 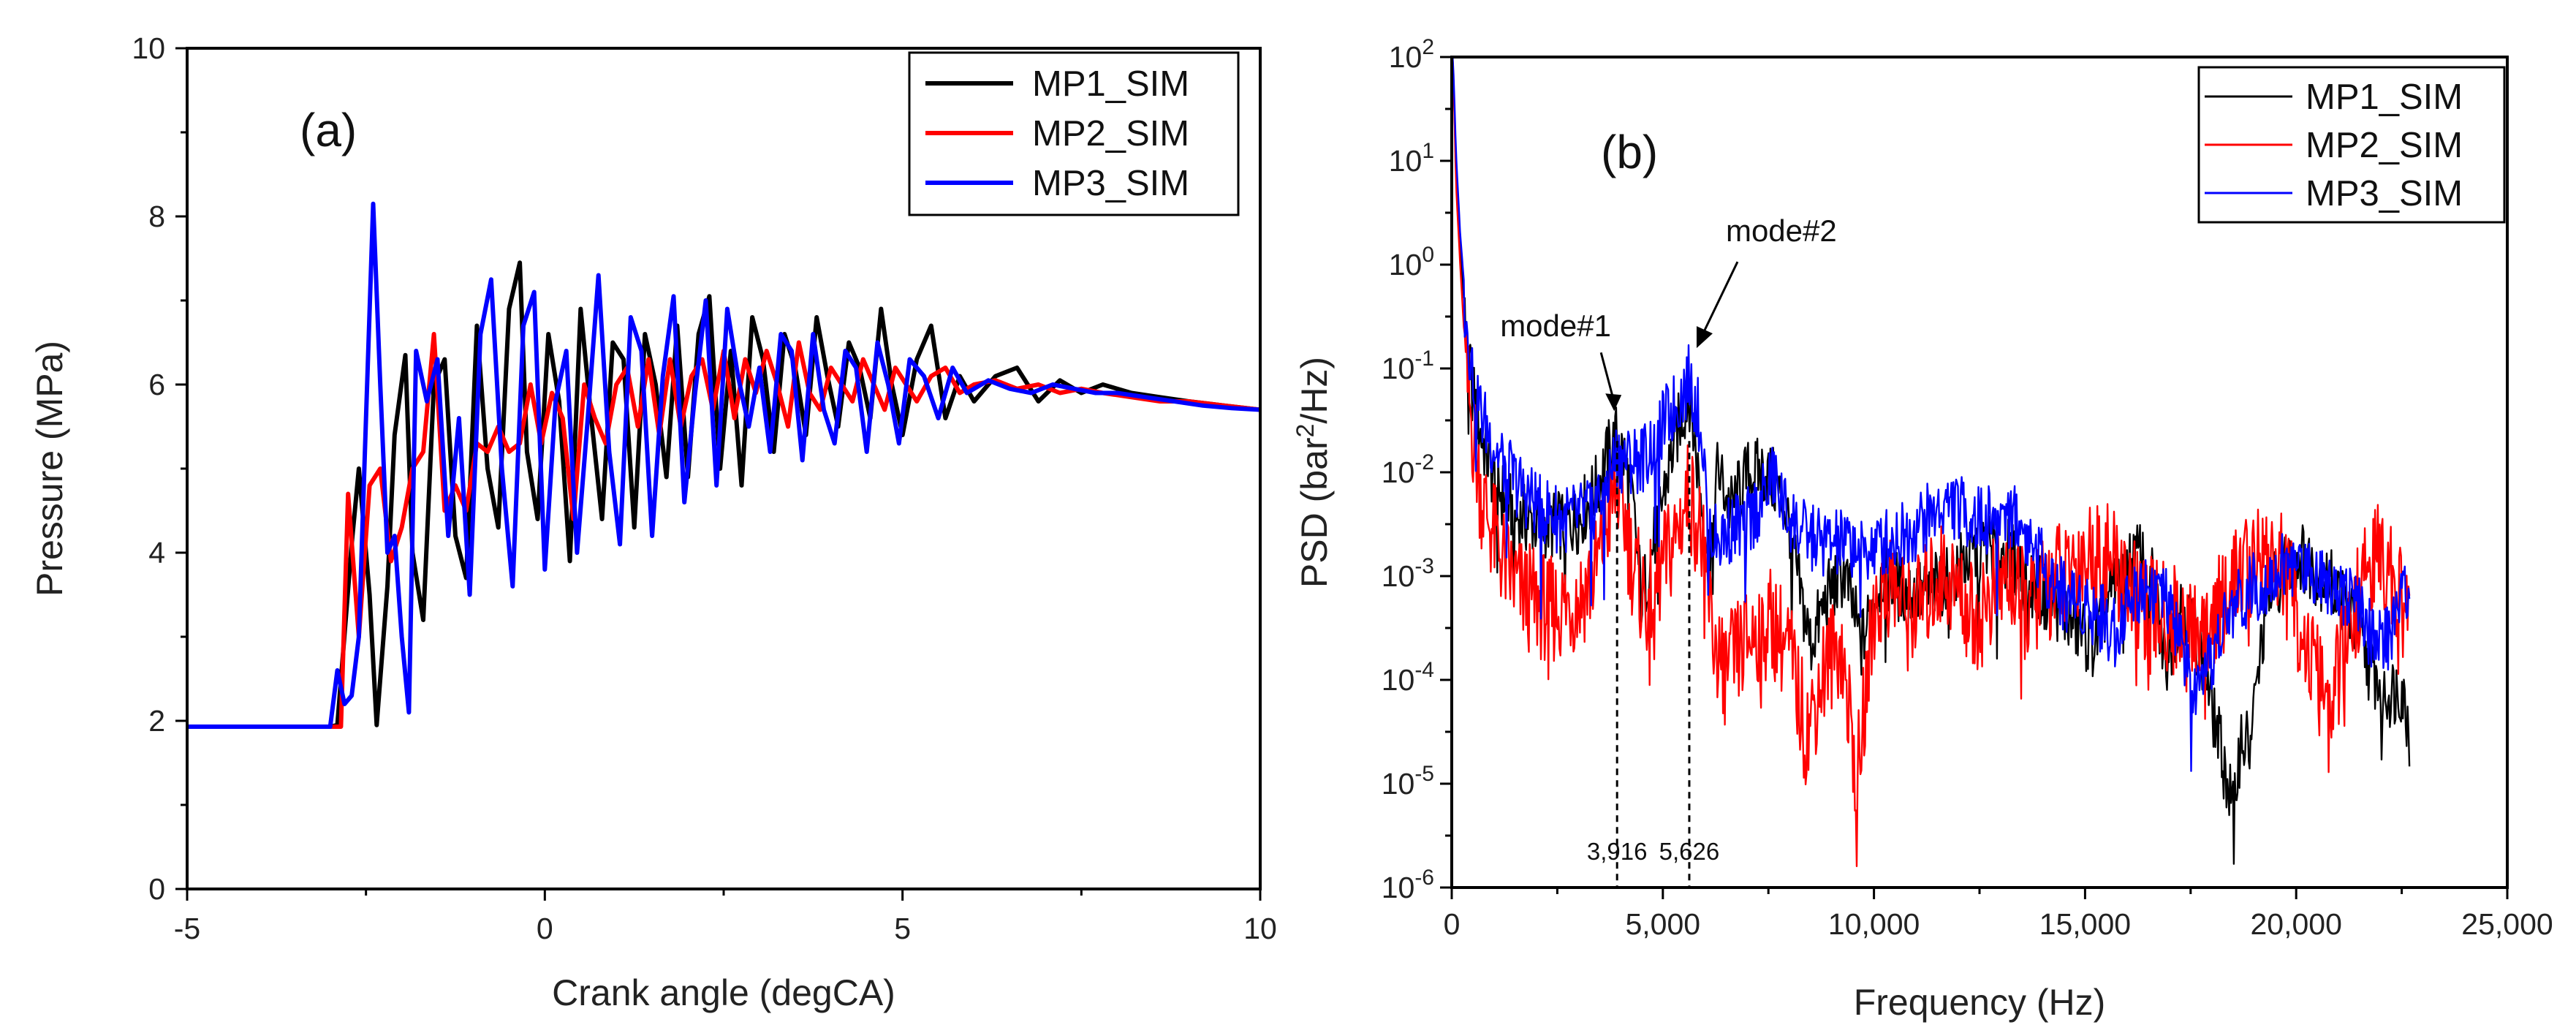 What do you see at coordinates (1411, 159) in the screenshot?
I see `panel-b-y-tick-label: 10¹` at bounding box center [1411, 159].